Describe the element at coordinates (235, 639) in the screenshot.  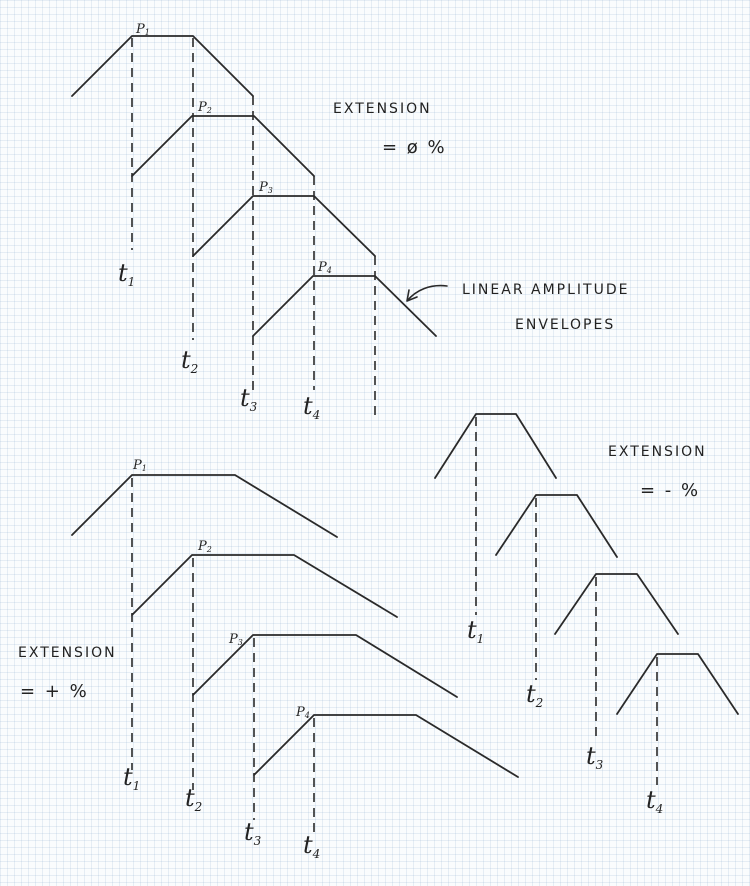
I see `peak-label-plus-3: P3` at that location.